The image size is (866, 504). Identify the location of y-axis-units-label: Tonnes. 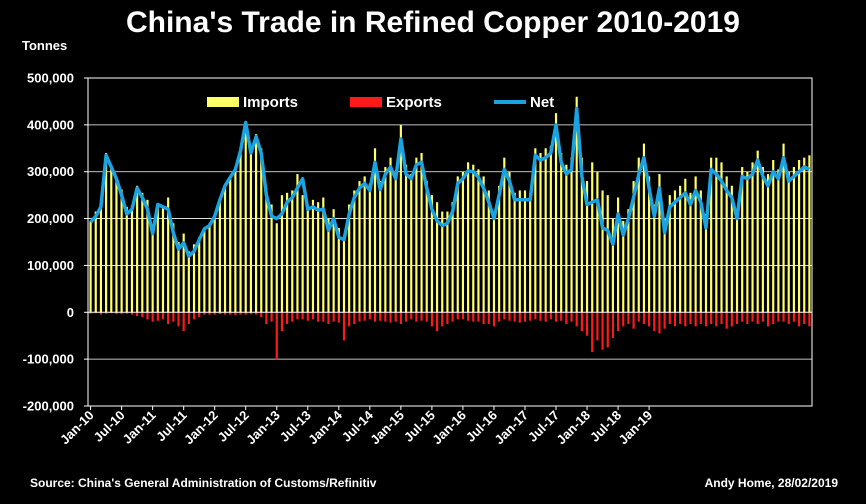
(45, 45).